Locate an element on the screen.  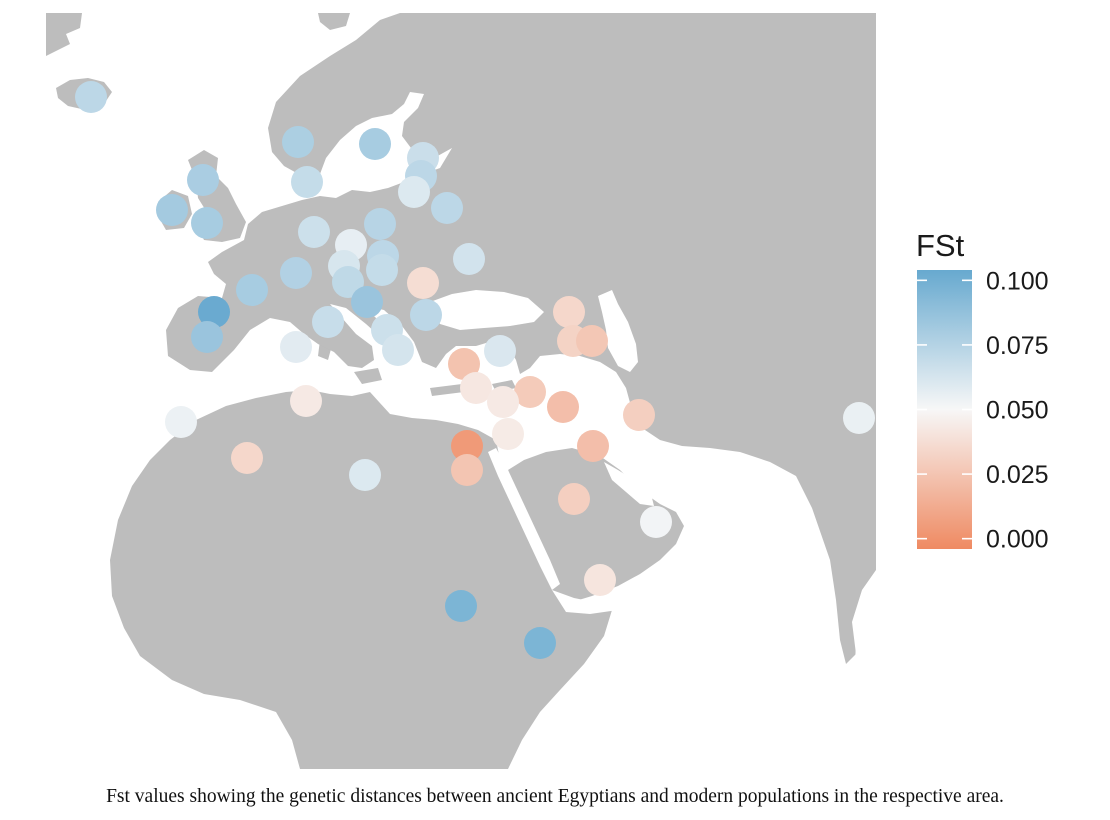
fst-legend: FSt 0.100 0.075 0.050 0.025 0.000 is located at coordinates (982, 391).